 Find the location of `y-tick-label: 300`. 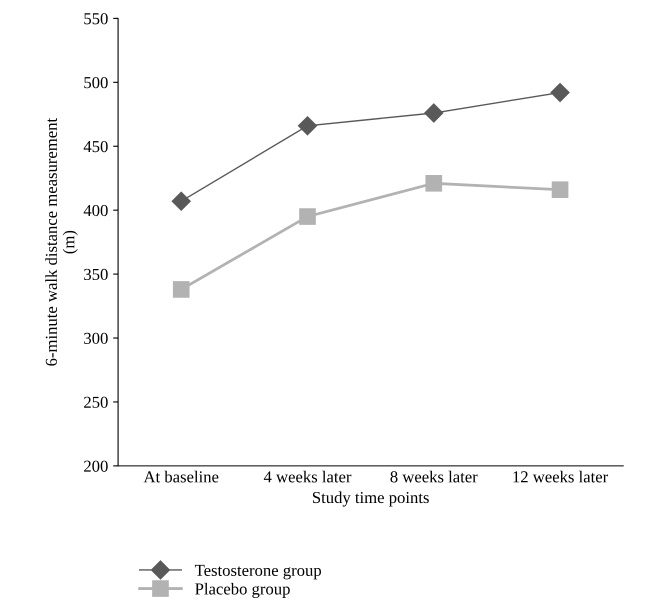

y-tick-label: 300 is located at coordinates (96, 338).